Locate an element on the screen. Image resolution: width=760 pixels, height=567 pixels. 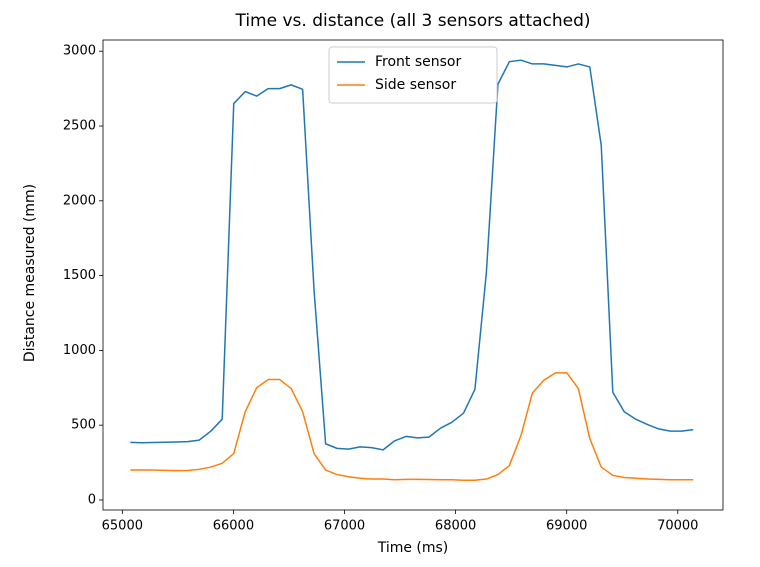
legend-label: Side sensor is located at coordinates (415, 85).